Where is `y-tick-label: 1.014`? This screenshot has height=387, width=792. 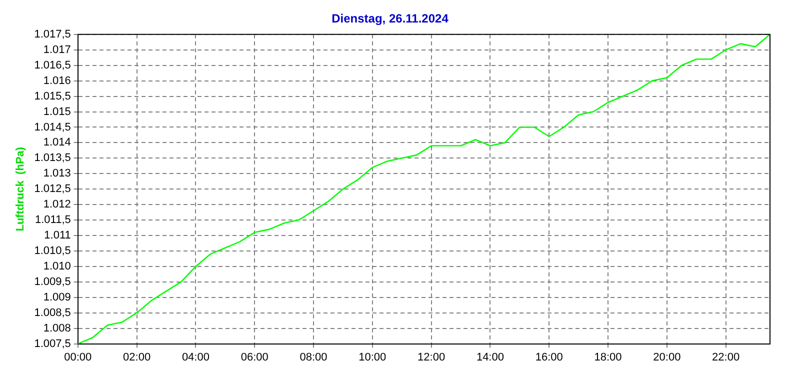
y-tick-label: 1.014 is located at coordinates (57, 142).